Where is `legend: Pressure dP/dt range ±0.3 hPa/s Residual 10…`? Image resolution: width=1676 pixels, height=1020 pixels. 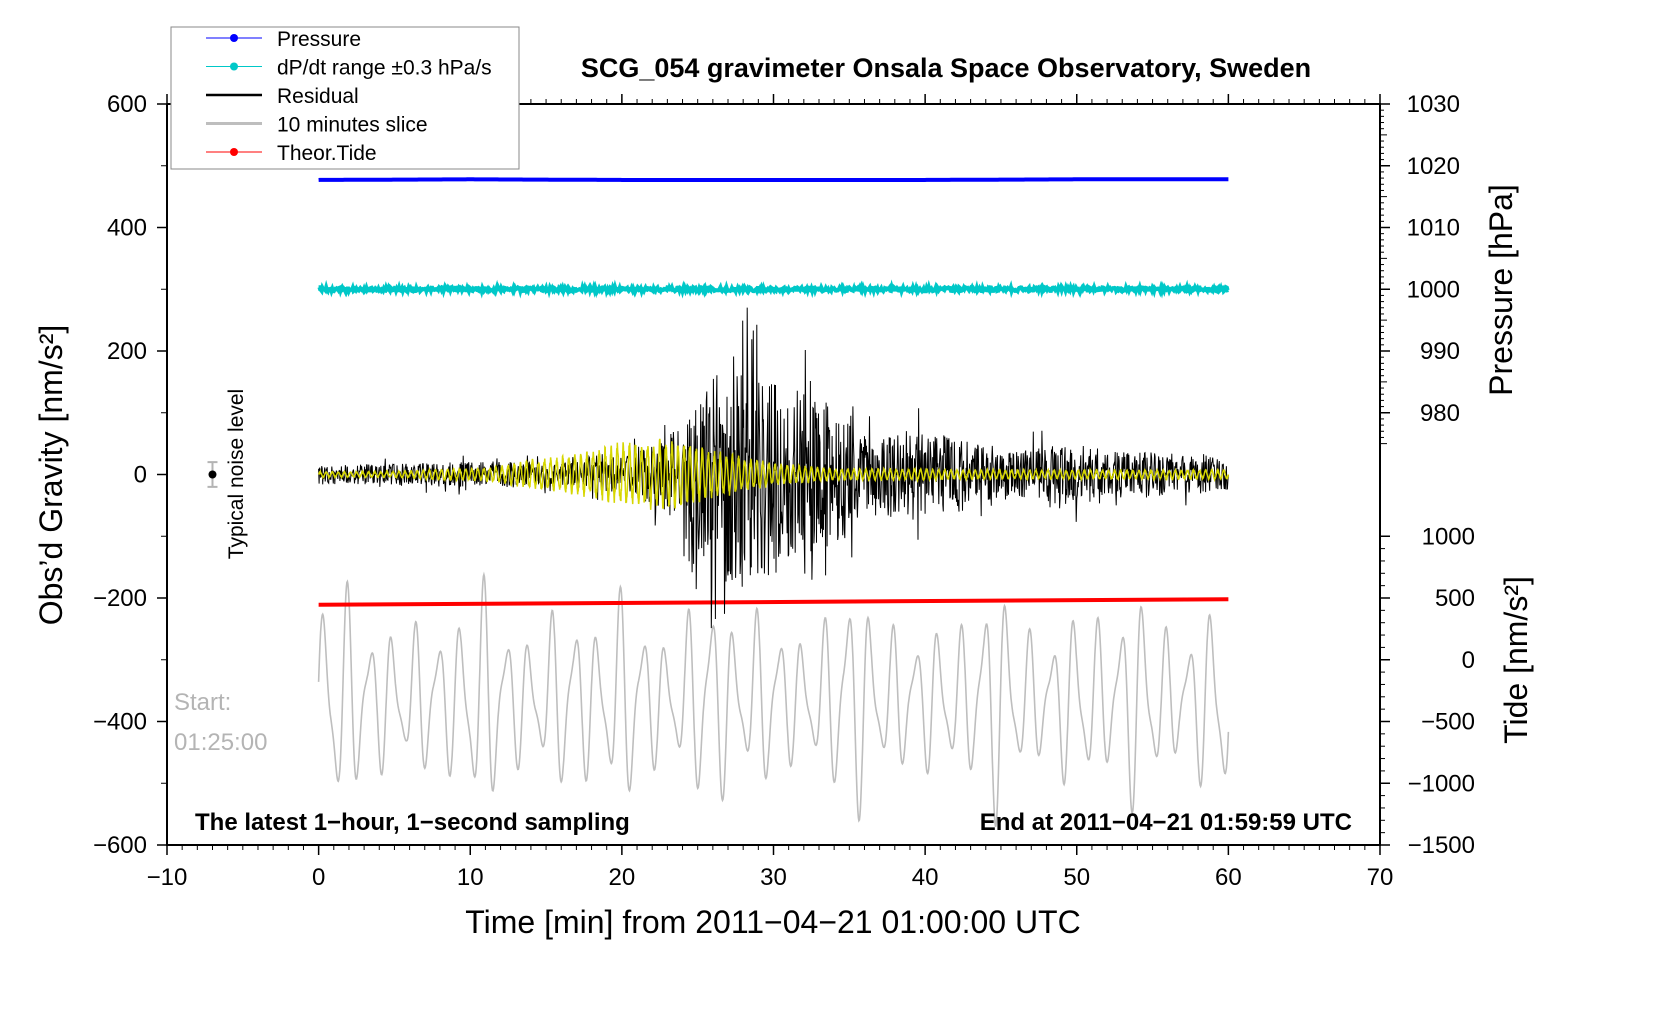
legend: Pressure dP/dt range ±0.3 hPa/s Residual 10… is located at coordinates (345, 98).